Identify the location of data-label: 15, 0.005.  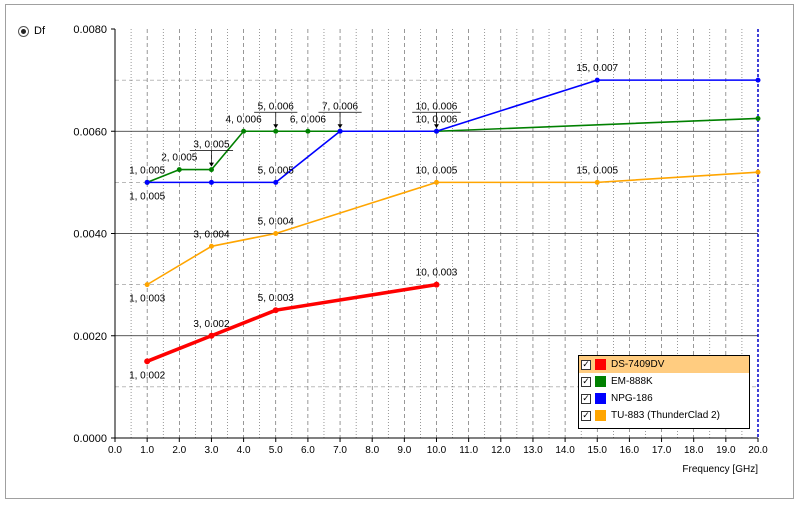
(597, 170).